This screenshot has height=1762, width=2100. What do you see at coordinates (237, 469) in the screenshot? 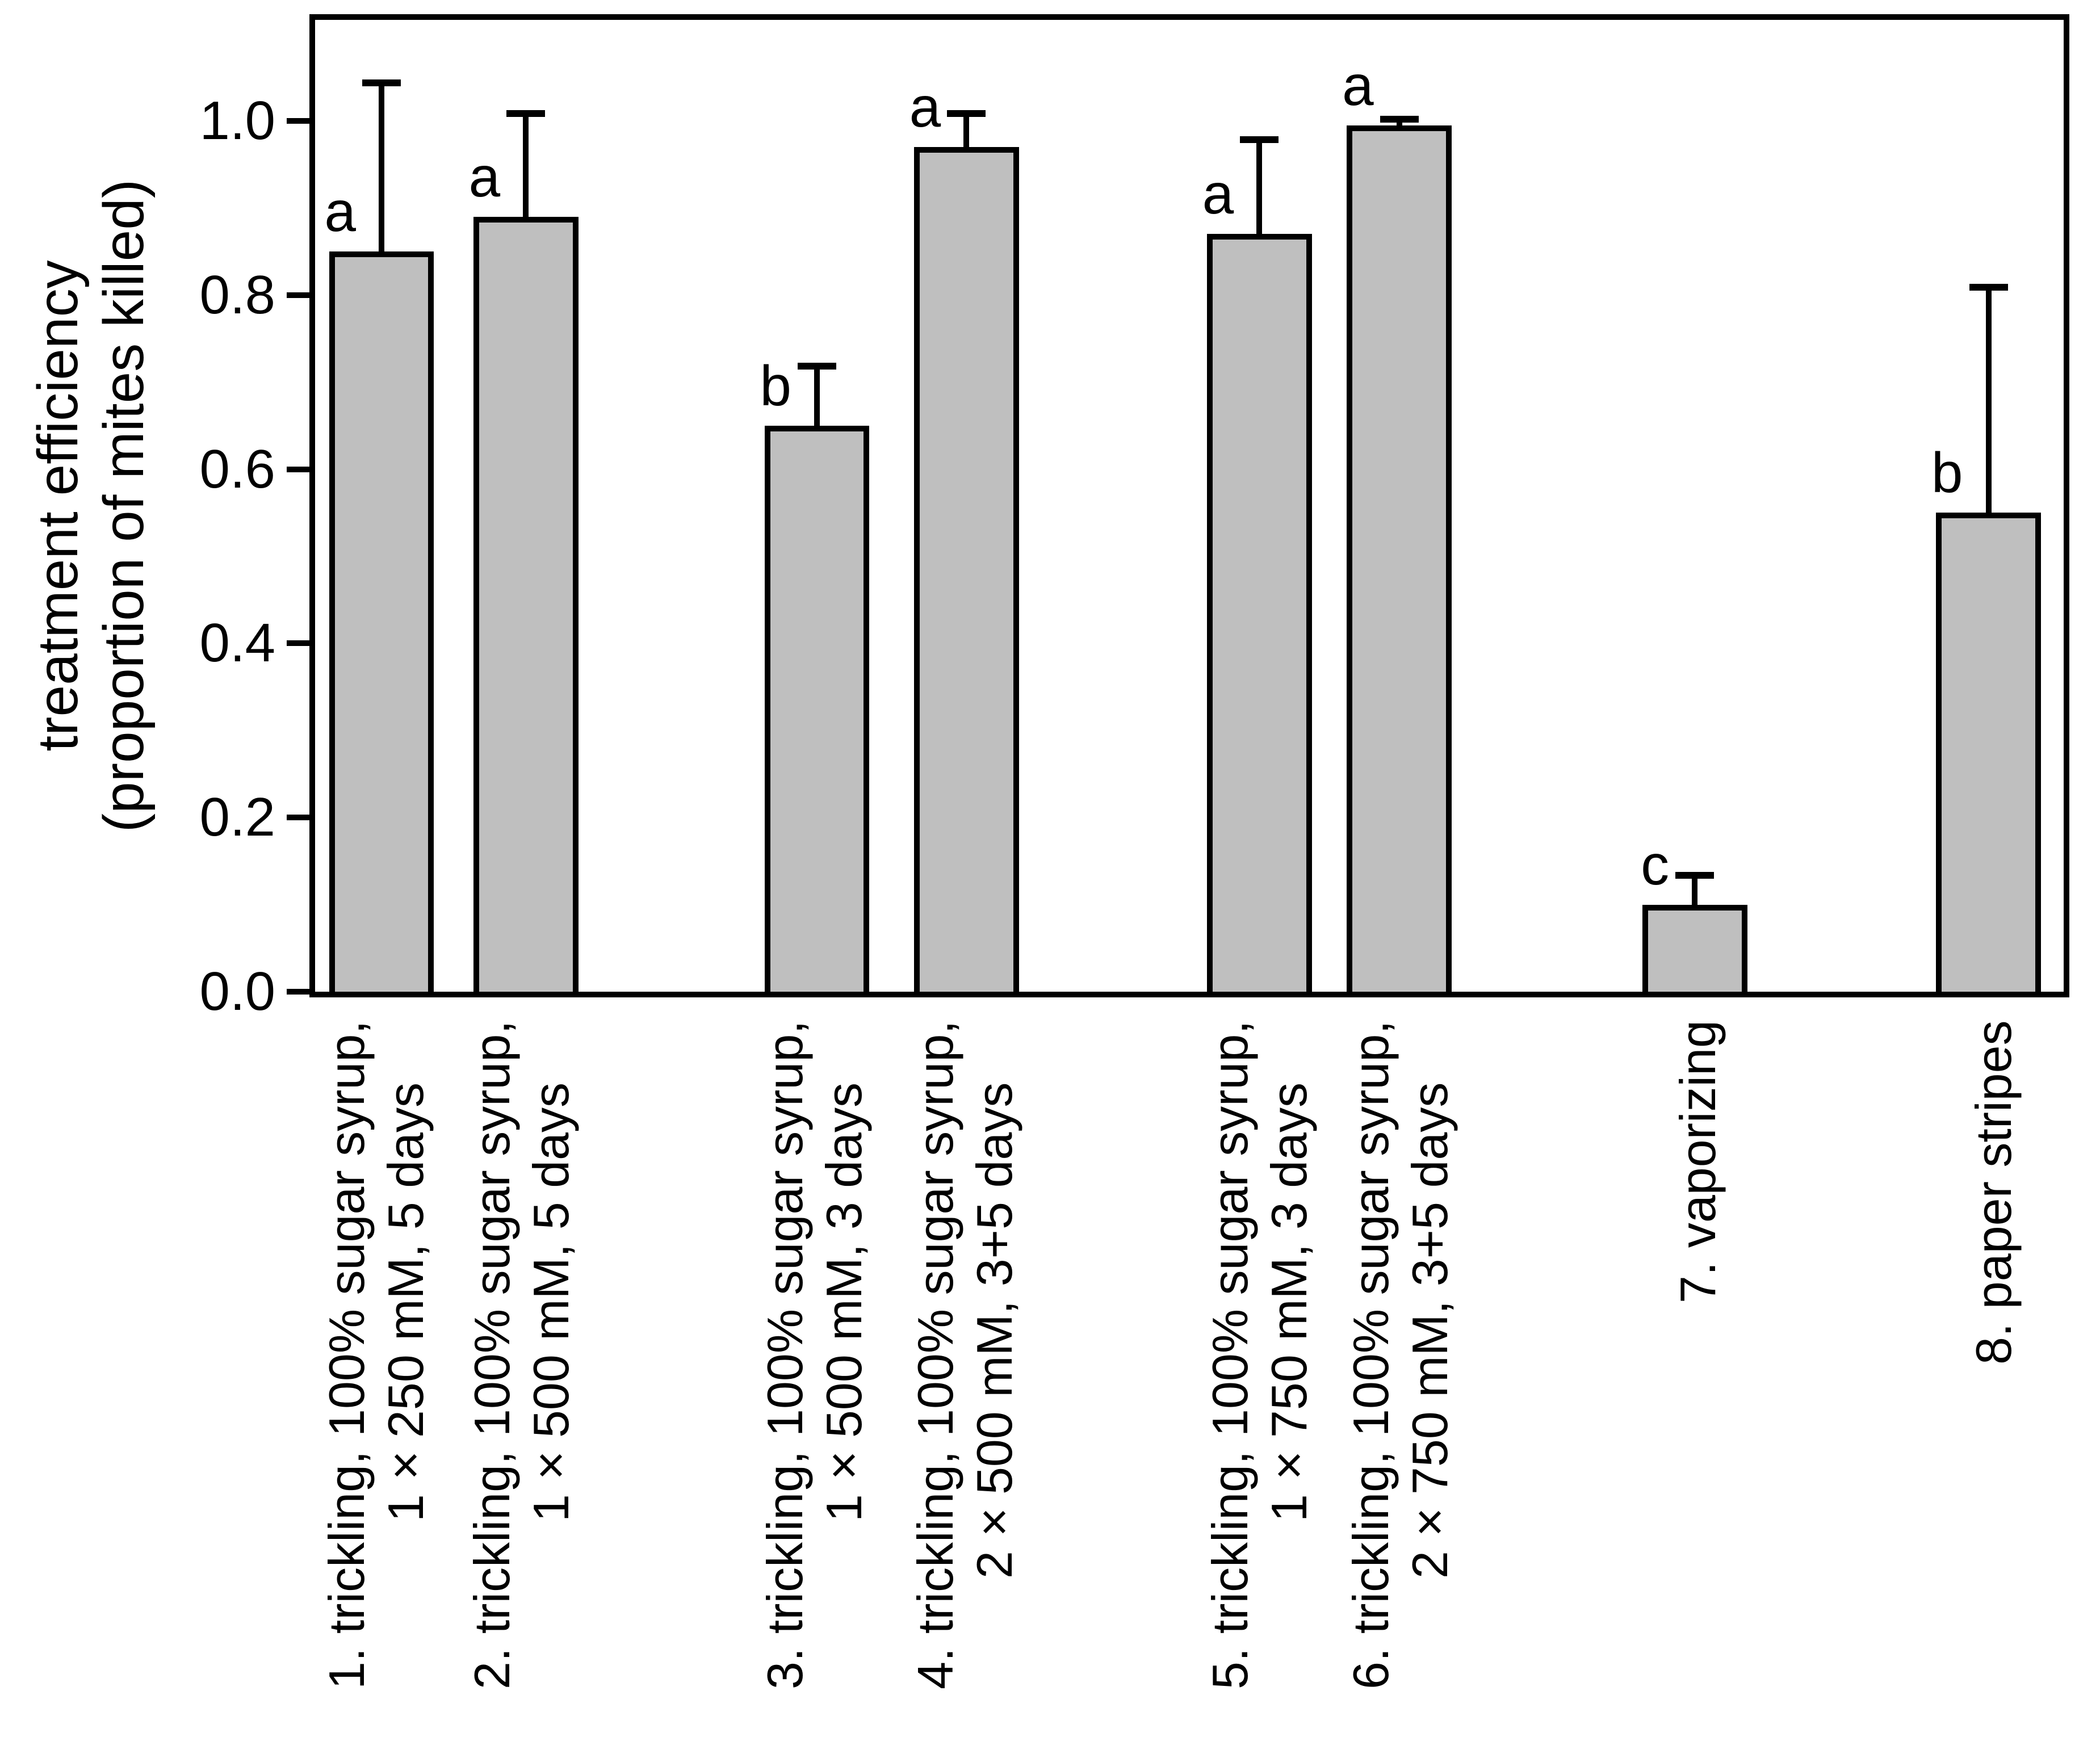
I see `y-tick-label: 0.6` at bounding box center [237, 469].